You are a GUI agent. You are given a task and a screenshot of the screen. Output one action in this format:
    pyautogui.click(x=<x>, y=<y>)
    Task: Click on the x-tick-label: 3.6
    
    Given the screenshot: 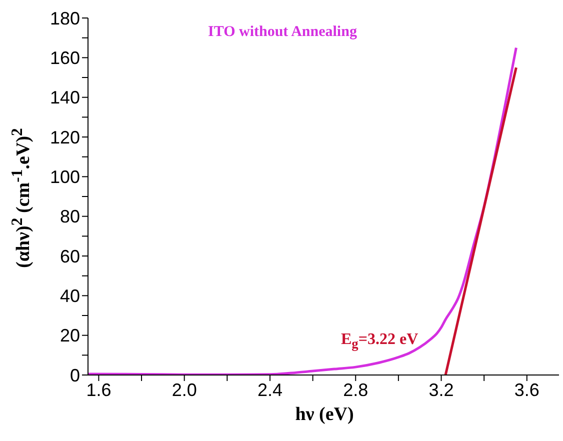 What is the action you would take?
    pyautogui.click(x=527, y=390)
    